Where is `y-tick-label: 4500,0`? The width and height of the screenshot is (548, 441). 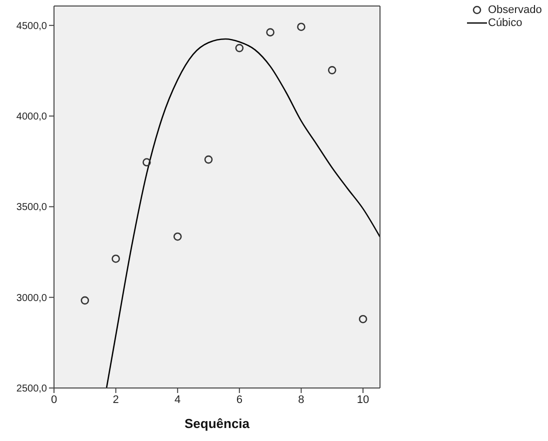 y-tick-label: 4500,0 is located at coordinates (32, 26).